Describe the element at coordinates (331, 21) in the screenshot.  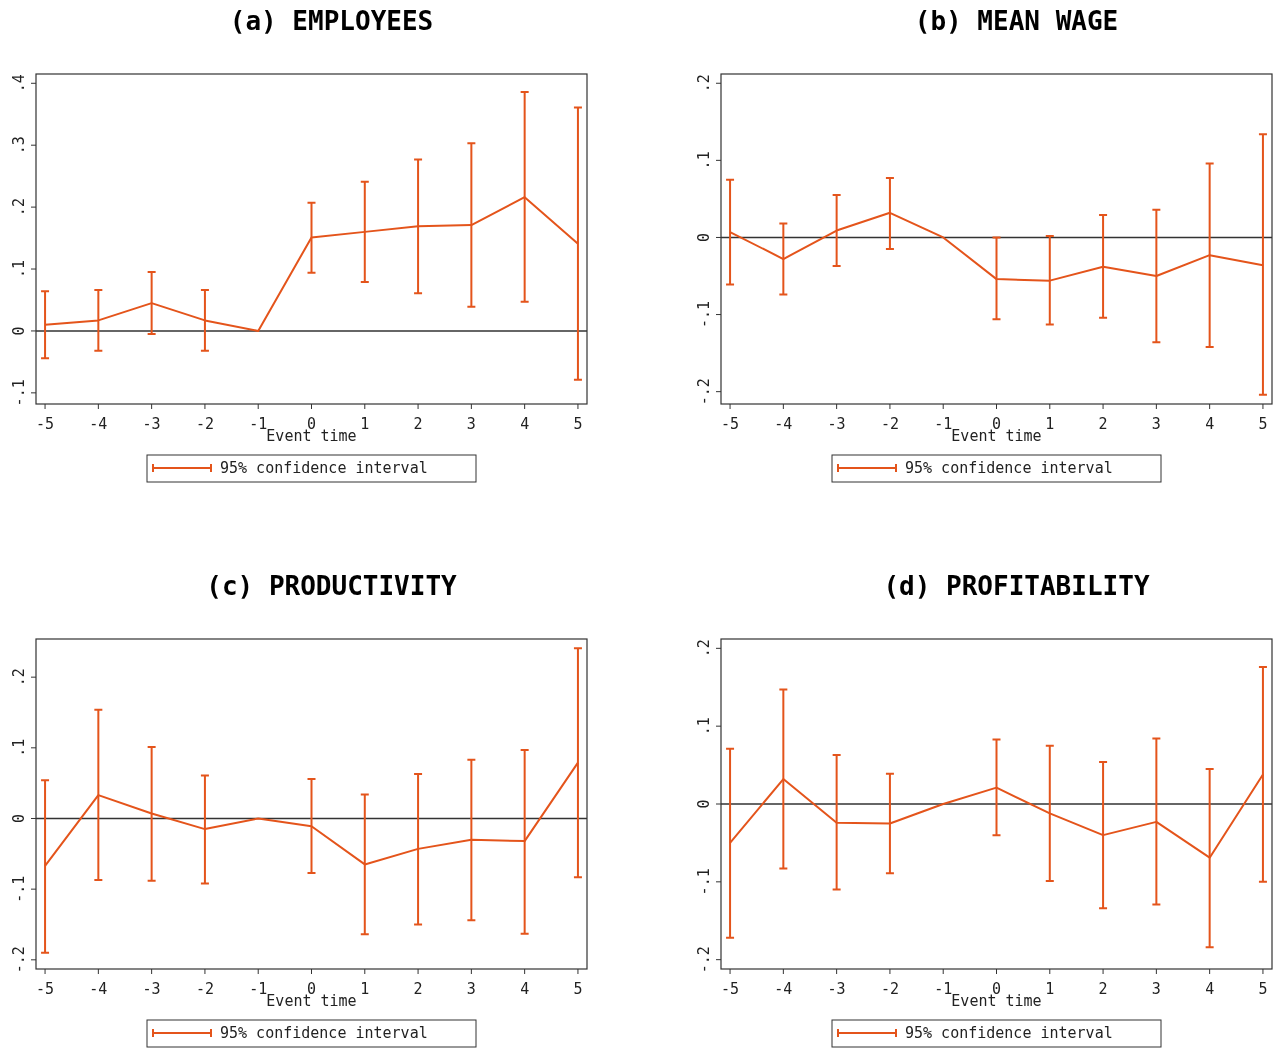
I see `chart-title: (a) EMPLOYEES` at that location.